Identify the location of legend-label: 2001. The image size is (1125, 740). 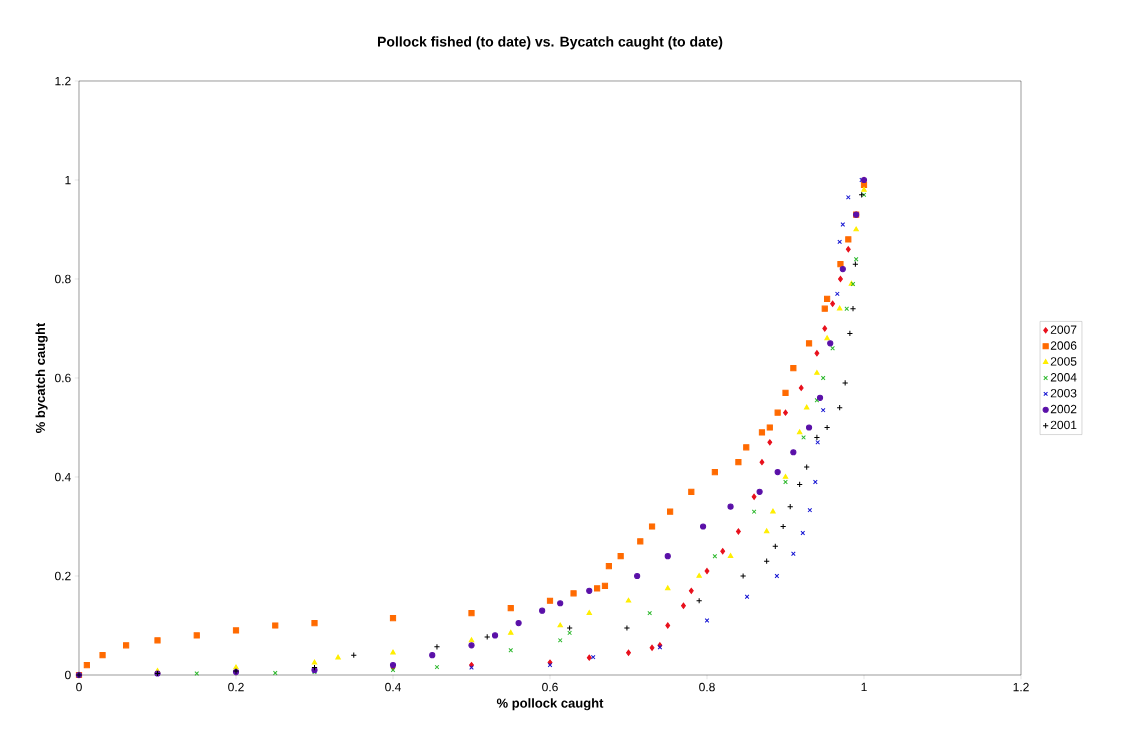
(1063, 425).